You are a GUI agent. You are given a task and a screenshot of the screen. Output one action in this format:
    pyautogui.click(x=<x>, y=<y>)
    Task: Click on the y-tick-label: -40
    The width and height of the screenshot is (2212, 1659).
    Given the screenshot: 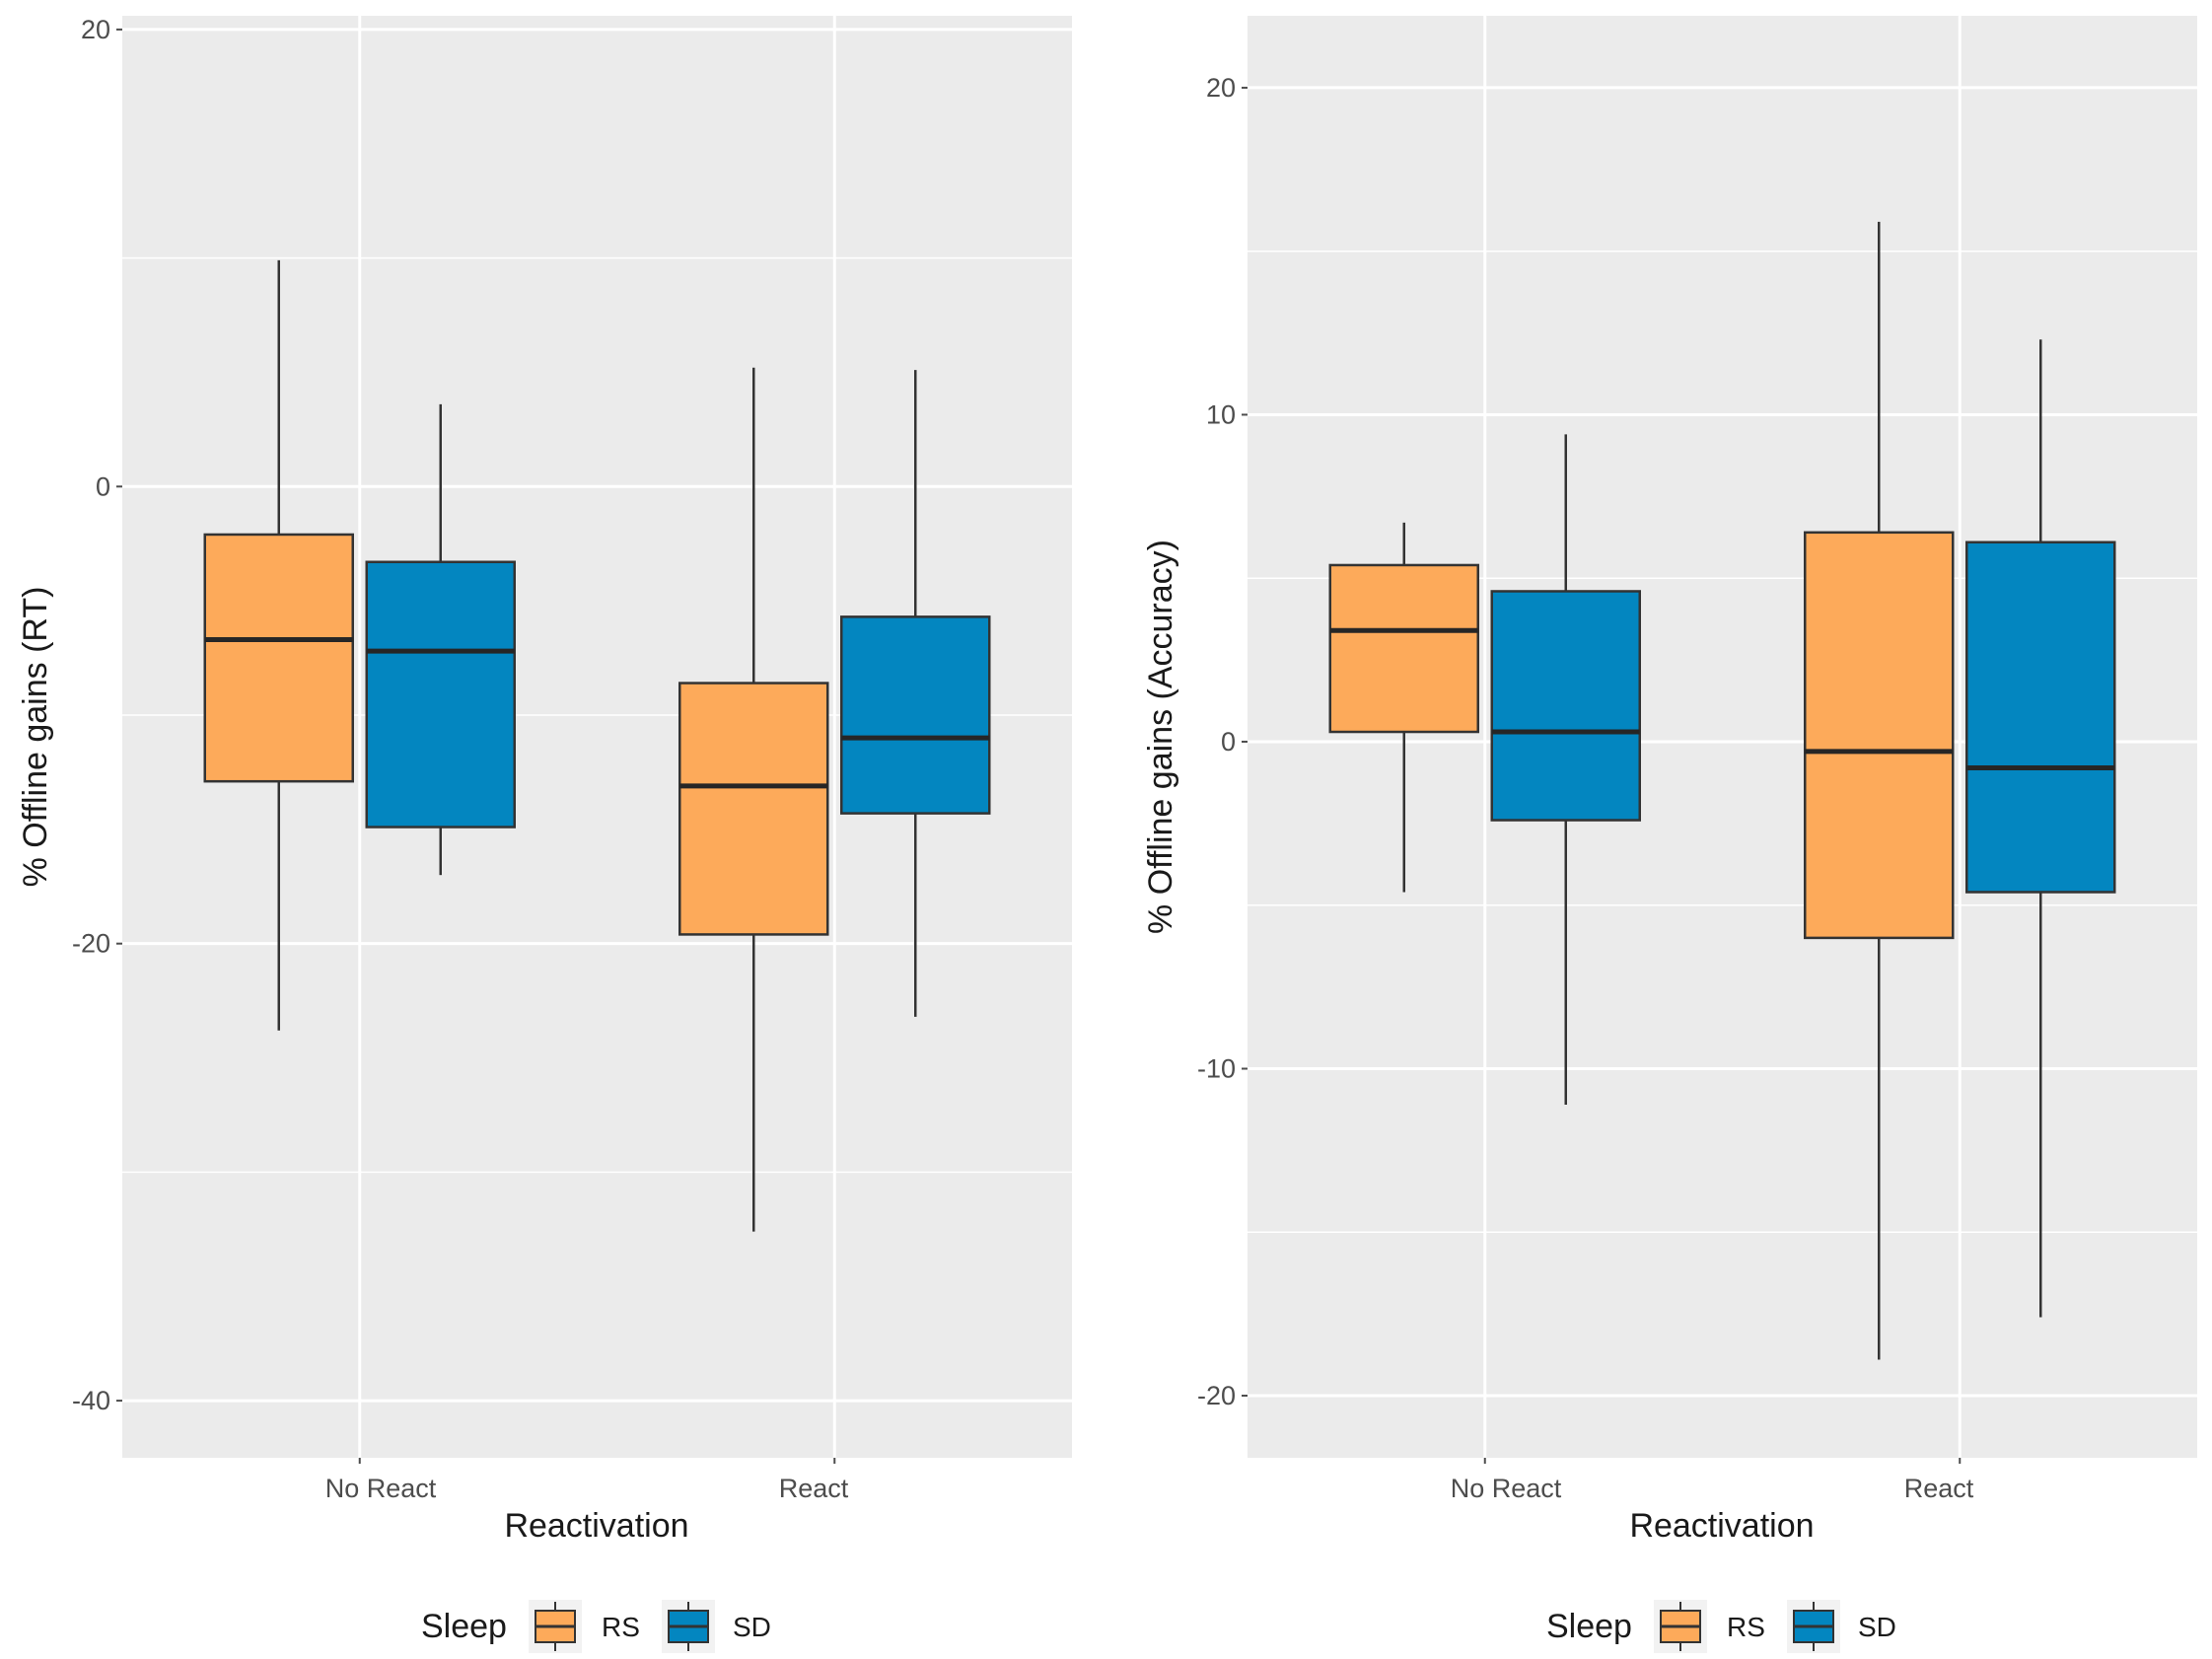 What is the action you would take?
    pyautogui.click(x=91, y=1400)
    